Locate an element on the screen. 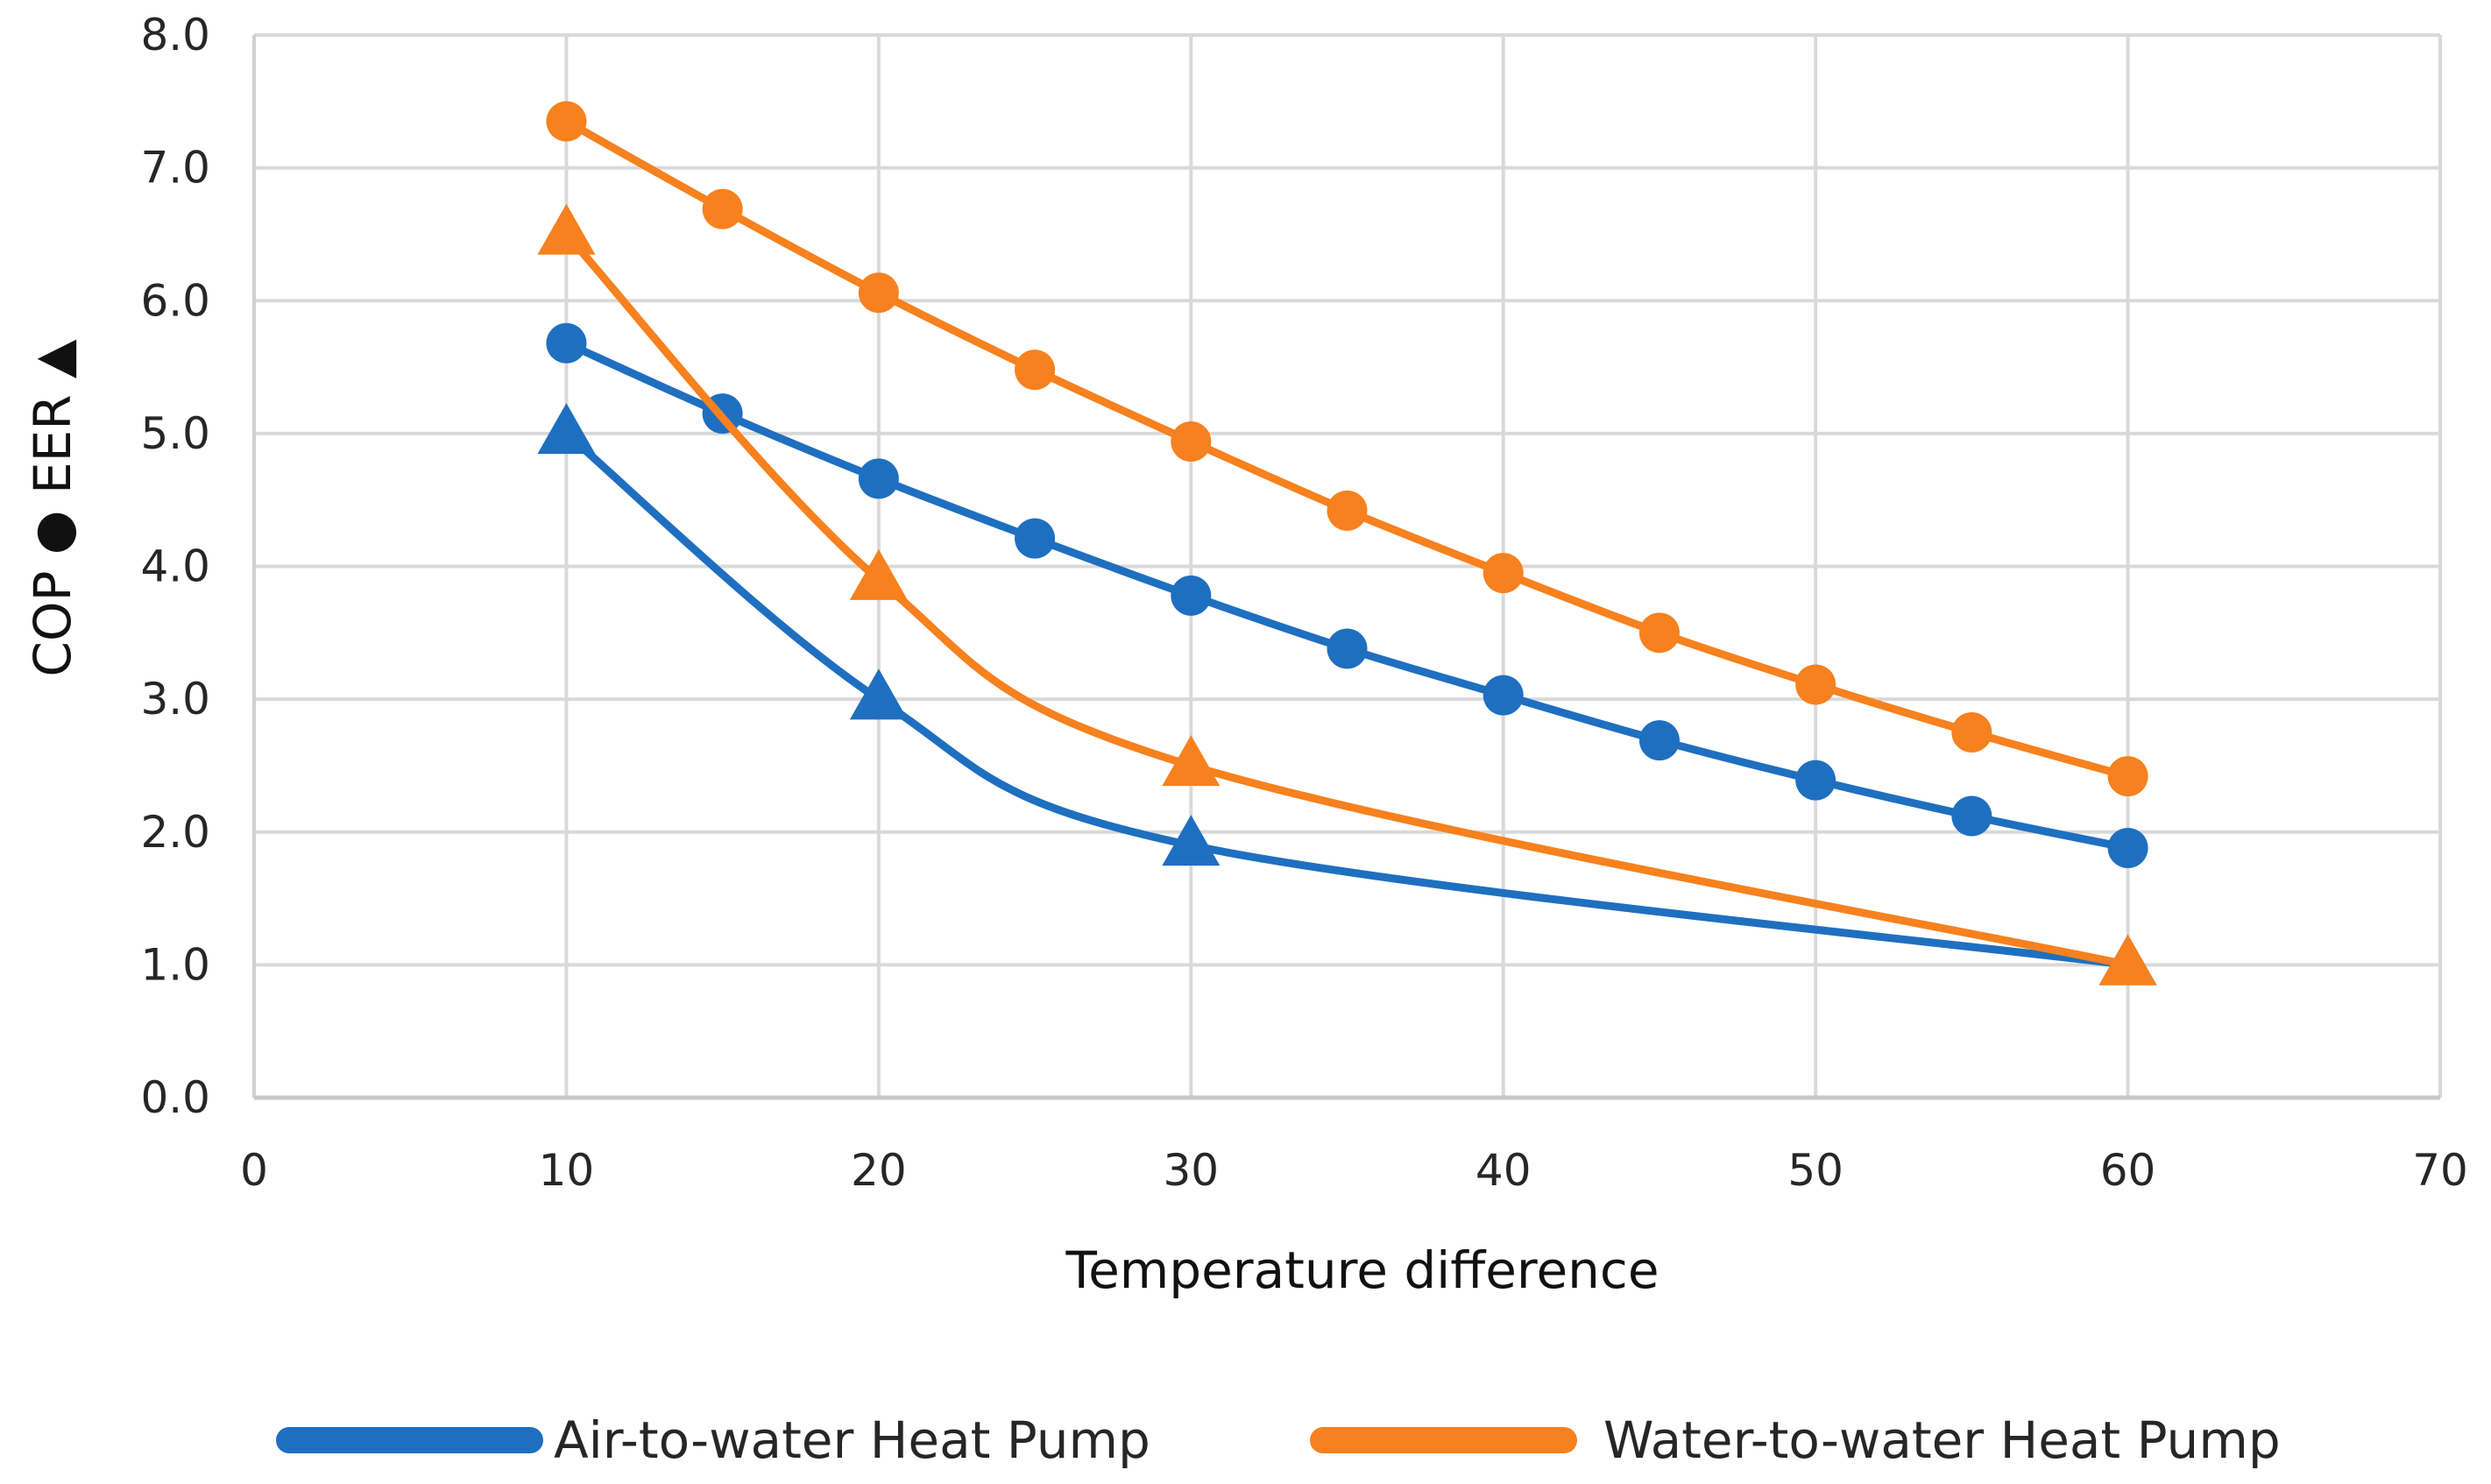 The width and height of the screenshot is (2491, 1484). y-tick-label: 3.0 is located at coordinates (175, 699).